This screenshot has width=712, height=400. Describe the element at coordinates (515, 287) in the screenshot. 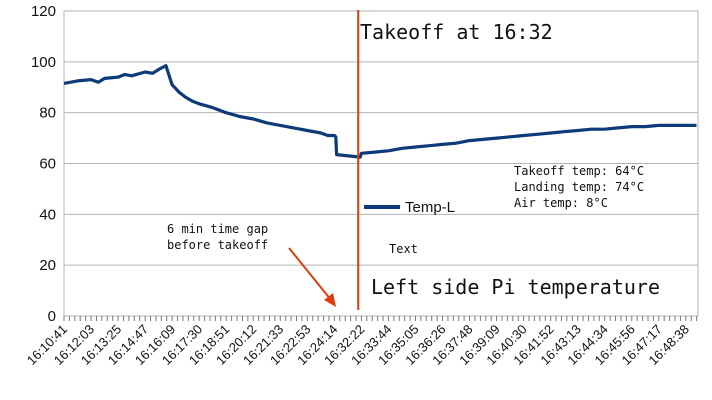

I see `bottom-title: Left side Pi temperature` at that location.